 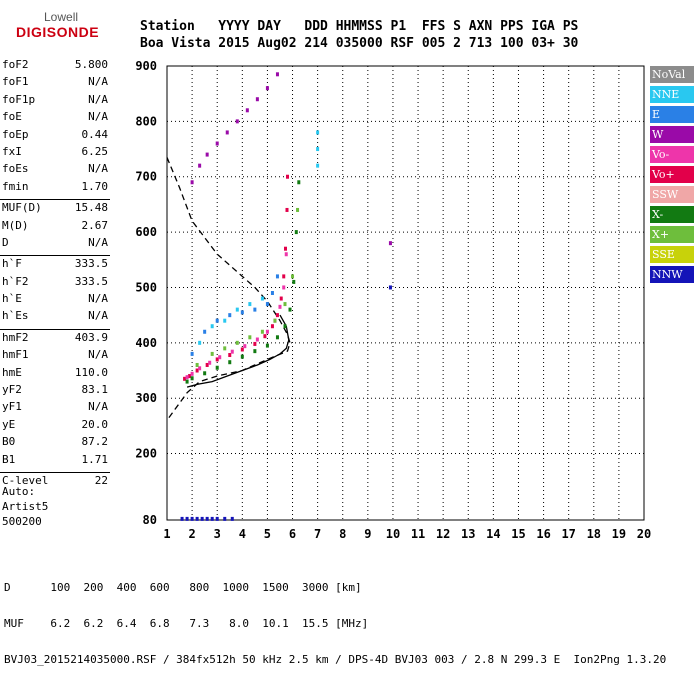 What do you see at coordinates (518, 534) in the screenshot?
I see `x-tick-label: 15` at bounding box center [518, 534].